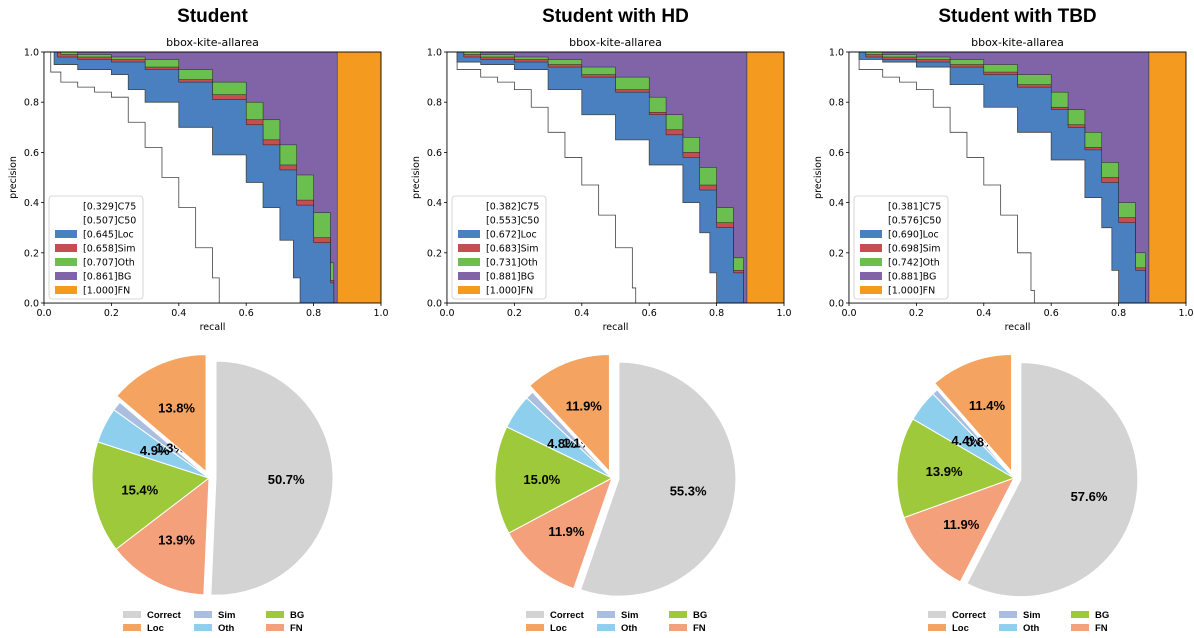  I want to click on plot-subtitle: bbox-kite-allarea, so click(212, 42).